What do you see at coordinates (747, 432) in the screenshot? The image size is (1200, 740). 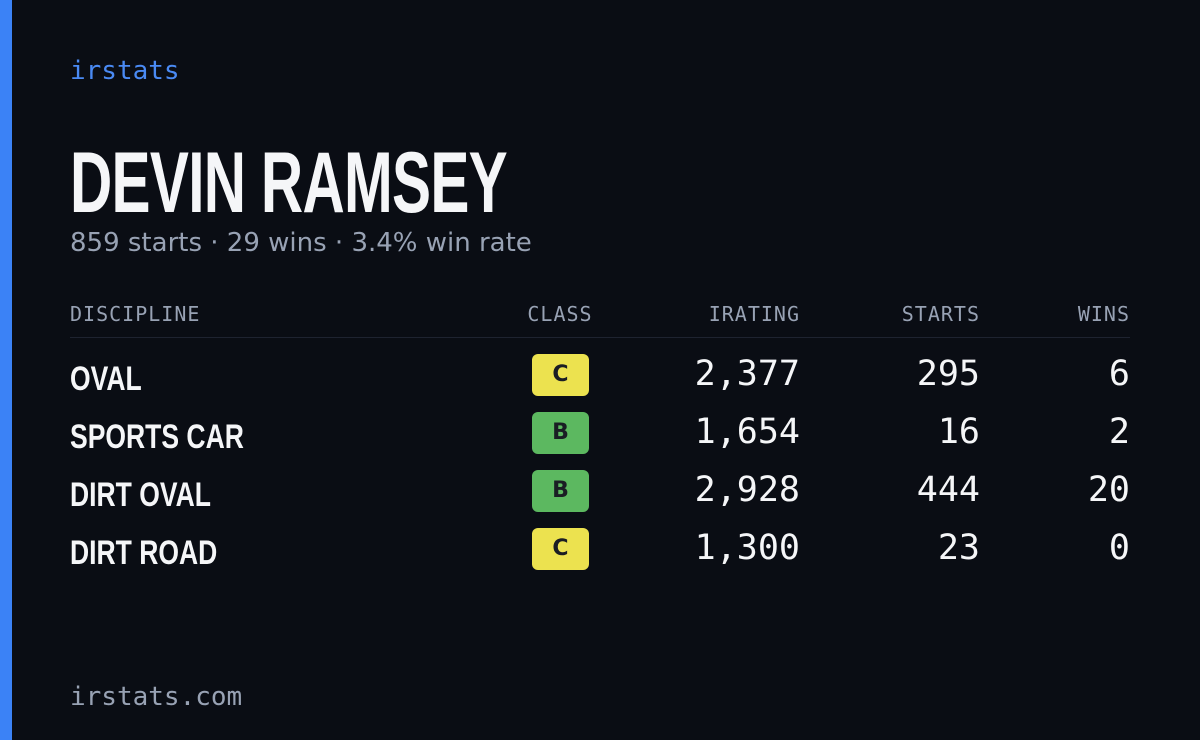 I see `irating-value: 1,654` at bounding box center [747, 432].